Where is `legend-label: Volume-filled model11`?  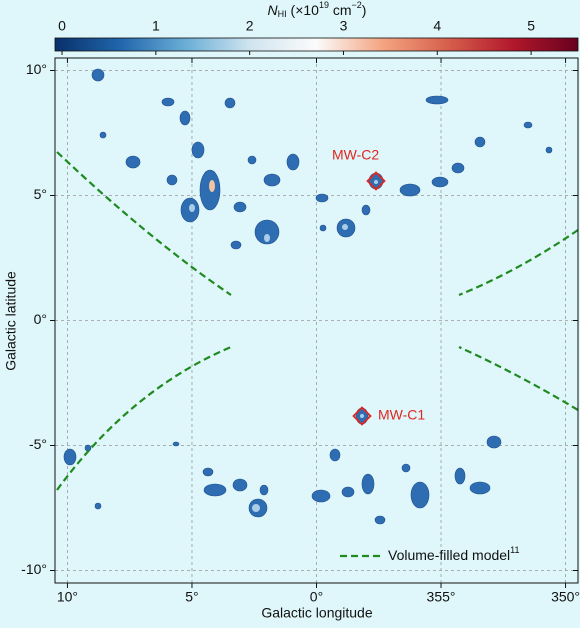
legend-label: Volume-filled model11 is located at coordinates (454, 553).